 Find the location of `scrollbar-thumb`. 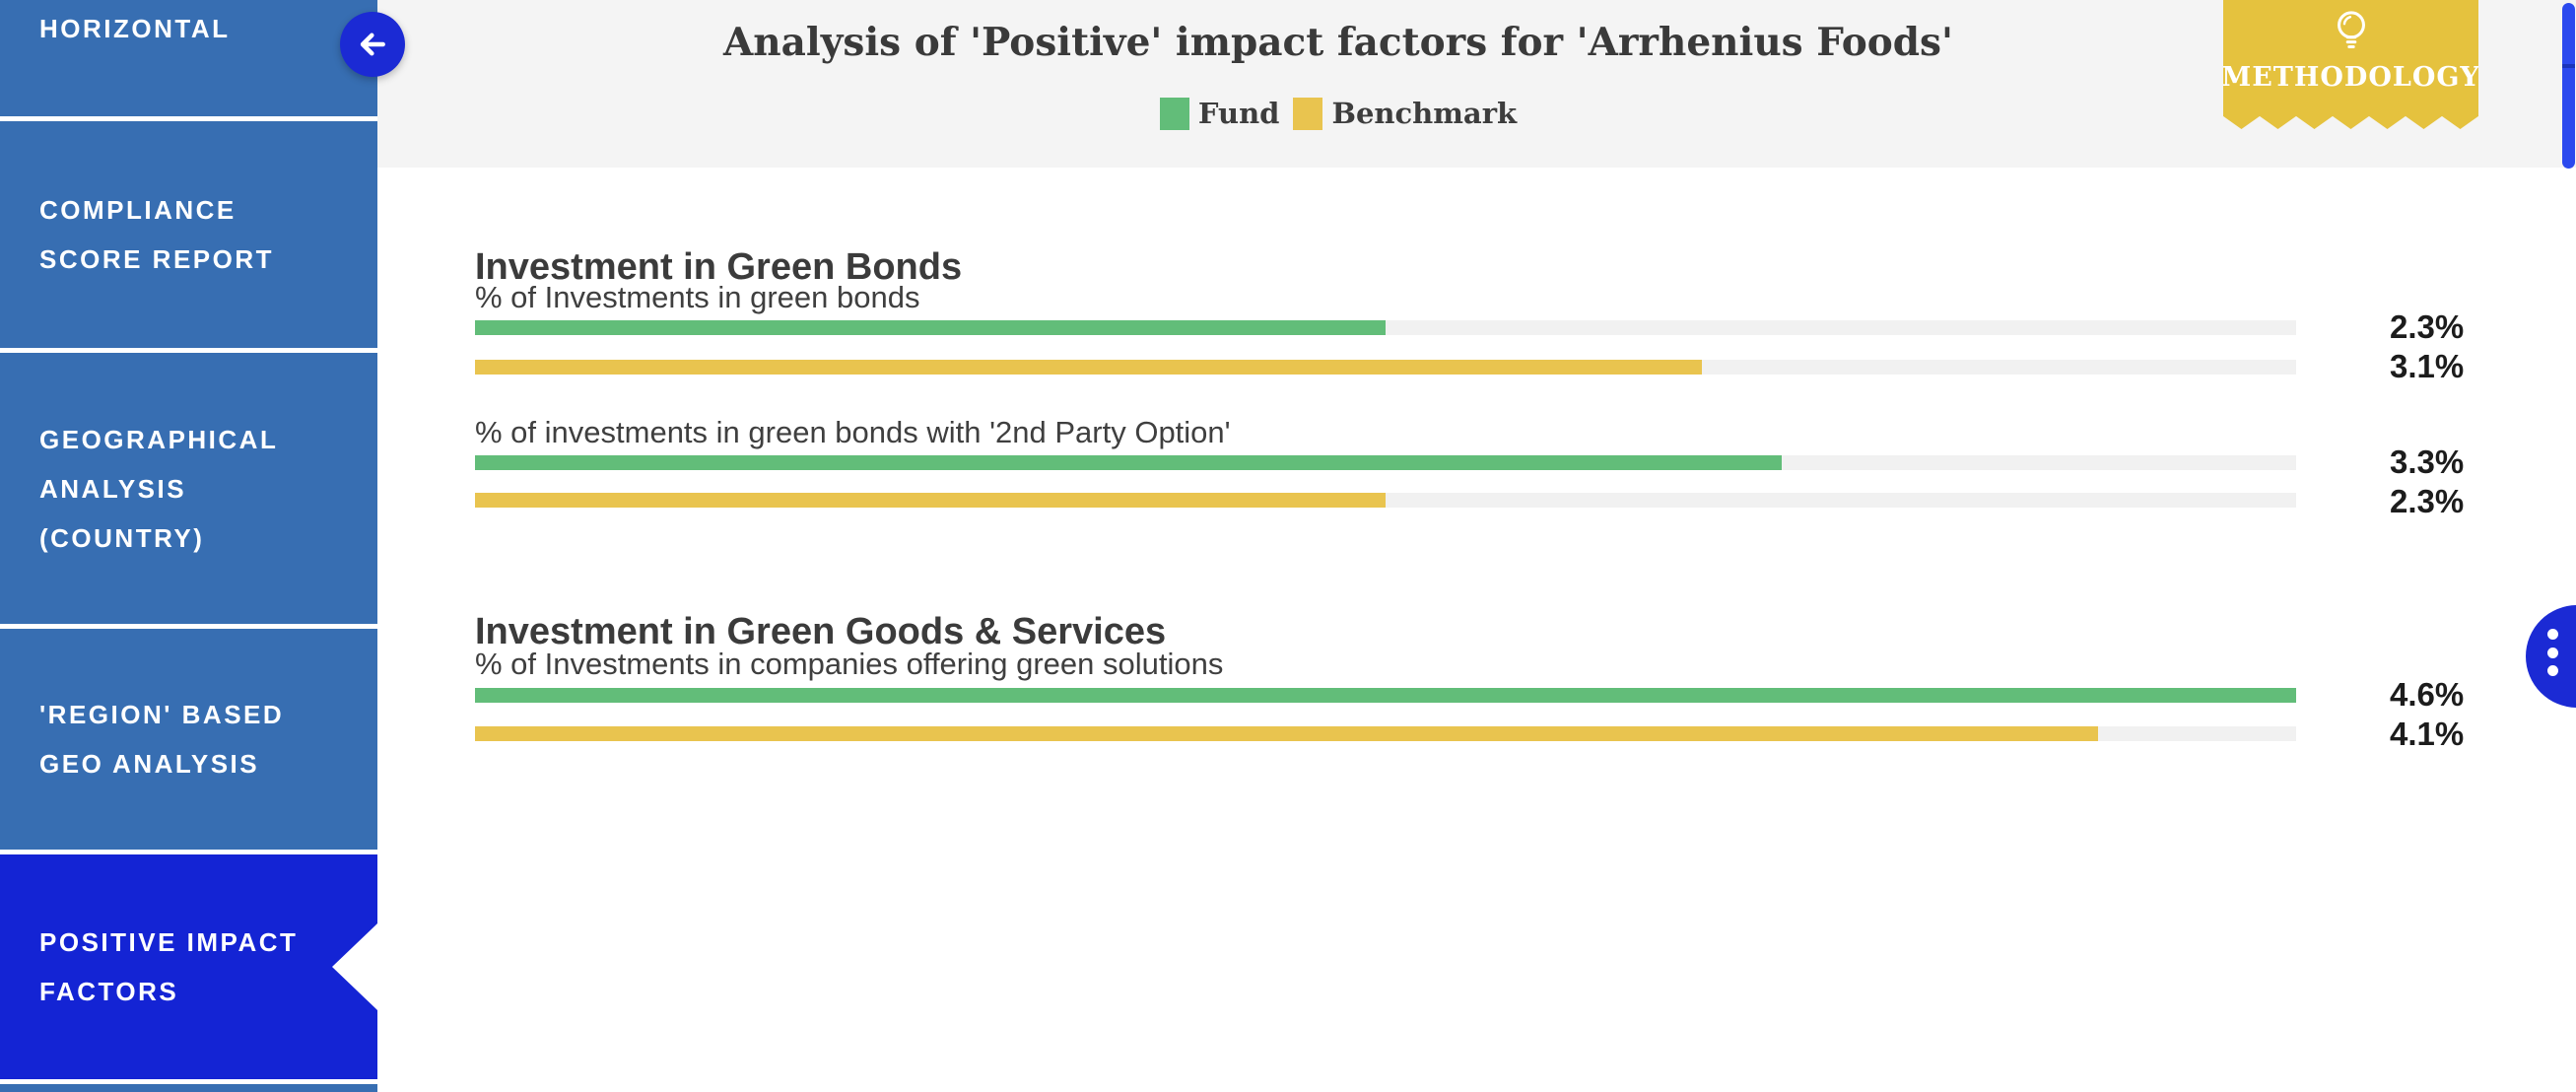

scrollbar-thumb is located at coordinates (2568, 86).